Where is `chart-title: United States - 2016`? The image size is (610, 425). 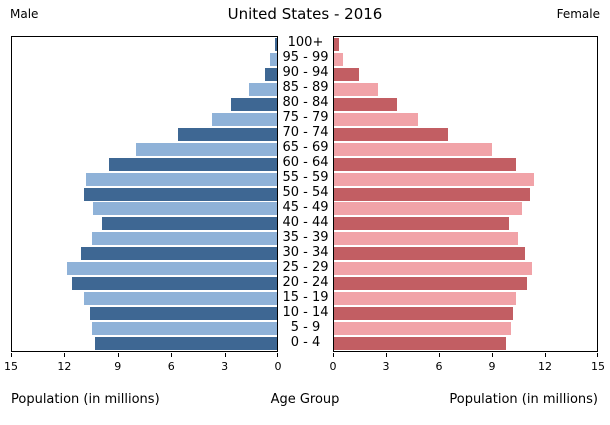 chart-title: United States - 2016 is located at coordinates (305, 14).